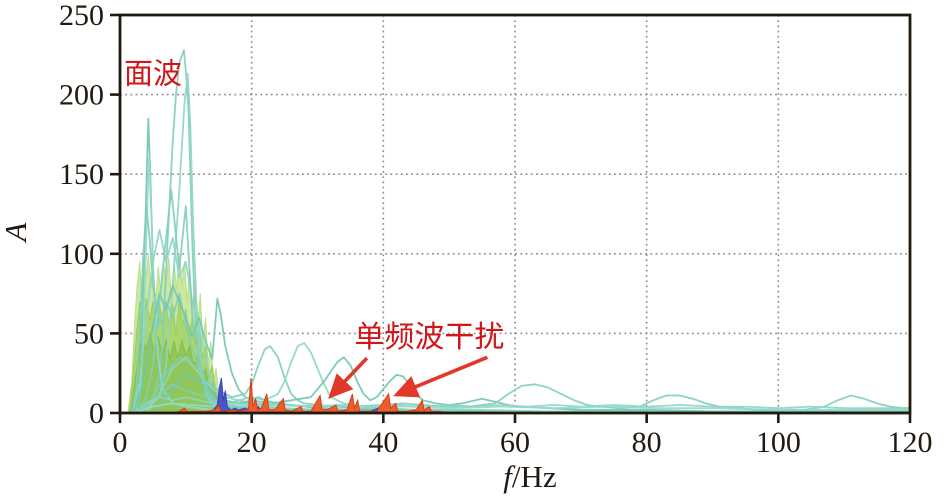 The width and height of the screenshot is (945, 503). Describe the element at coordinates (311, 395) in the screenshot. I see `series-interference-orange` at that location.